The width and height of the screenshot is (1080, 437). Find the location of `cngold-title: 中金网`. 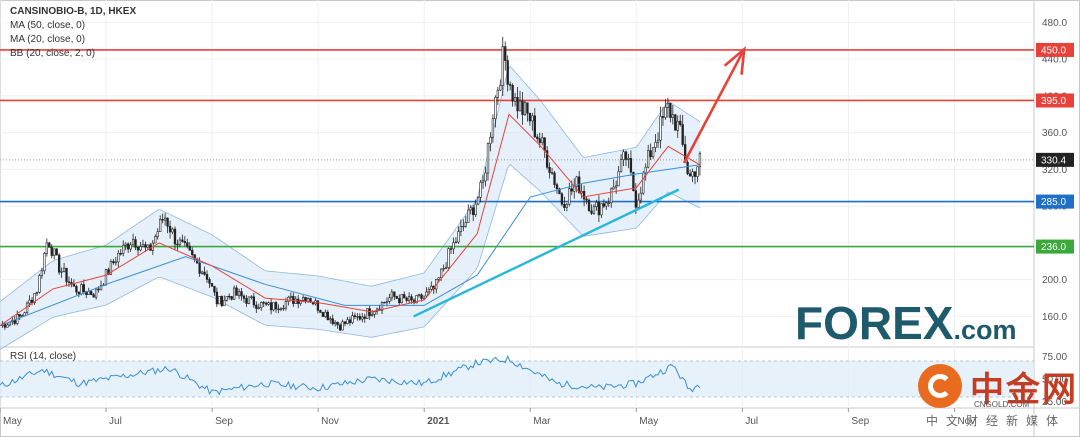

cngold-title: 中金网 is located at coordinates (1024, 390).